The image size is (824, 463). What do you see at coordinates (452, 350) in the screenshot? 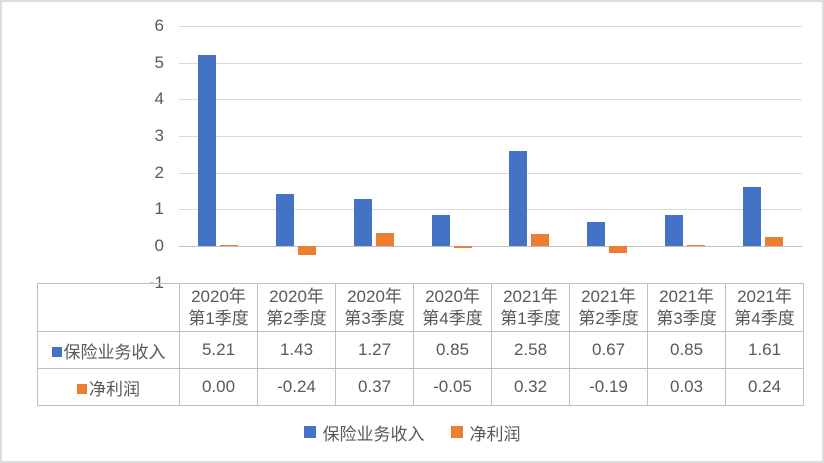
I see `table-value-series1-cat4: 0.85` at bounding box center [452, 350].